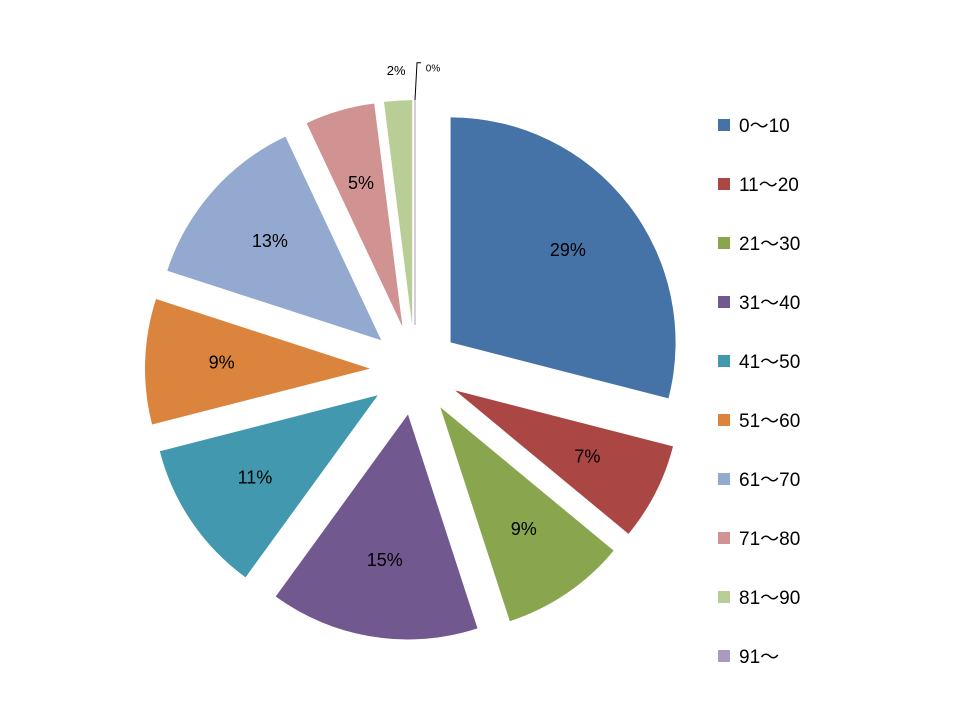 This screenshot has width=960, height=720. Describe the element at coordinates (770, 362) in the screenshot. I see `legend-label: 41〜50` at that location.